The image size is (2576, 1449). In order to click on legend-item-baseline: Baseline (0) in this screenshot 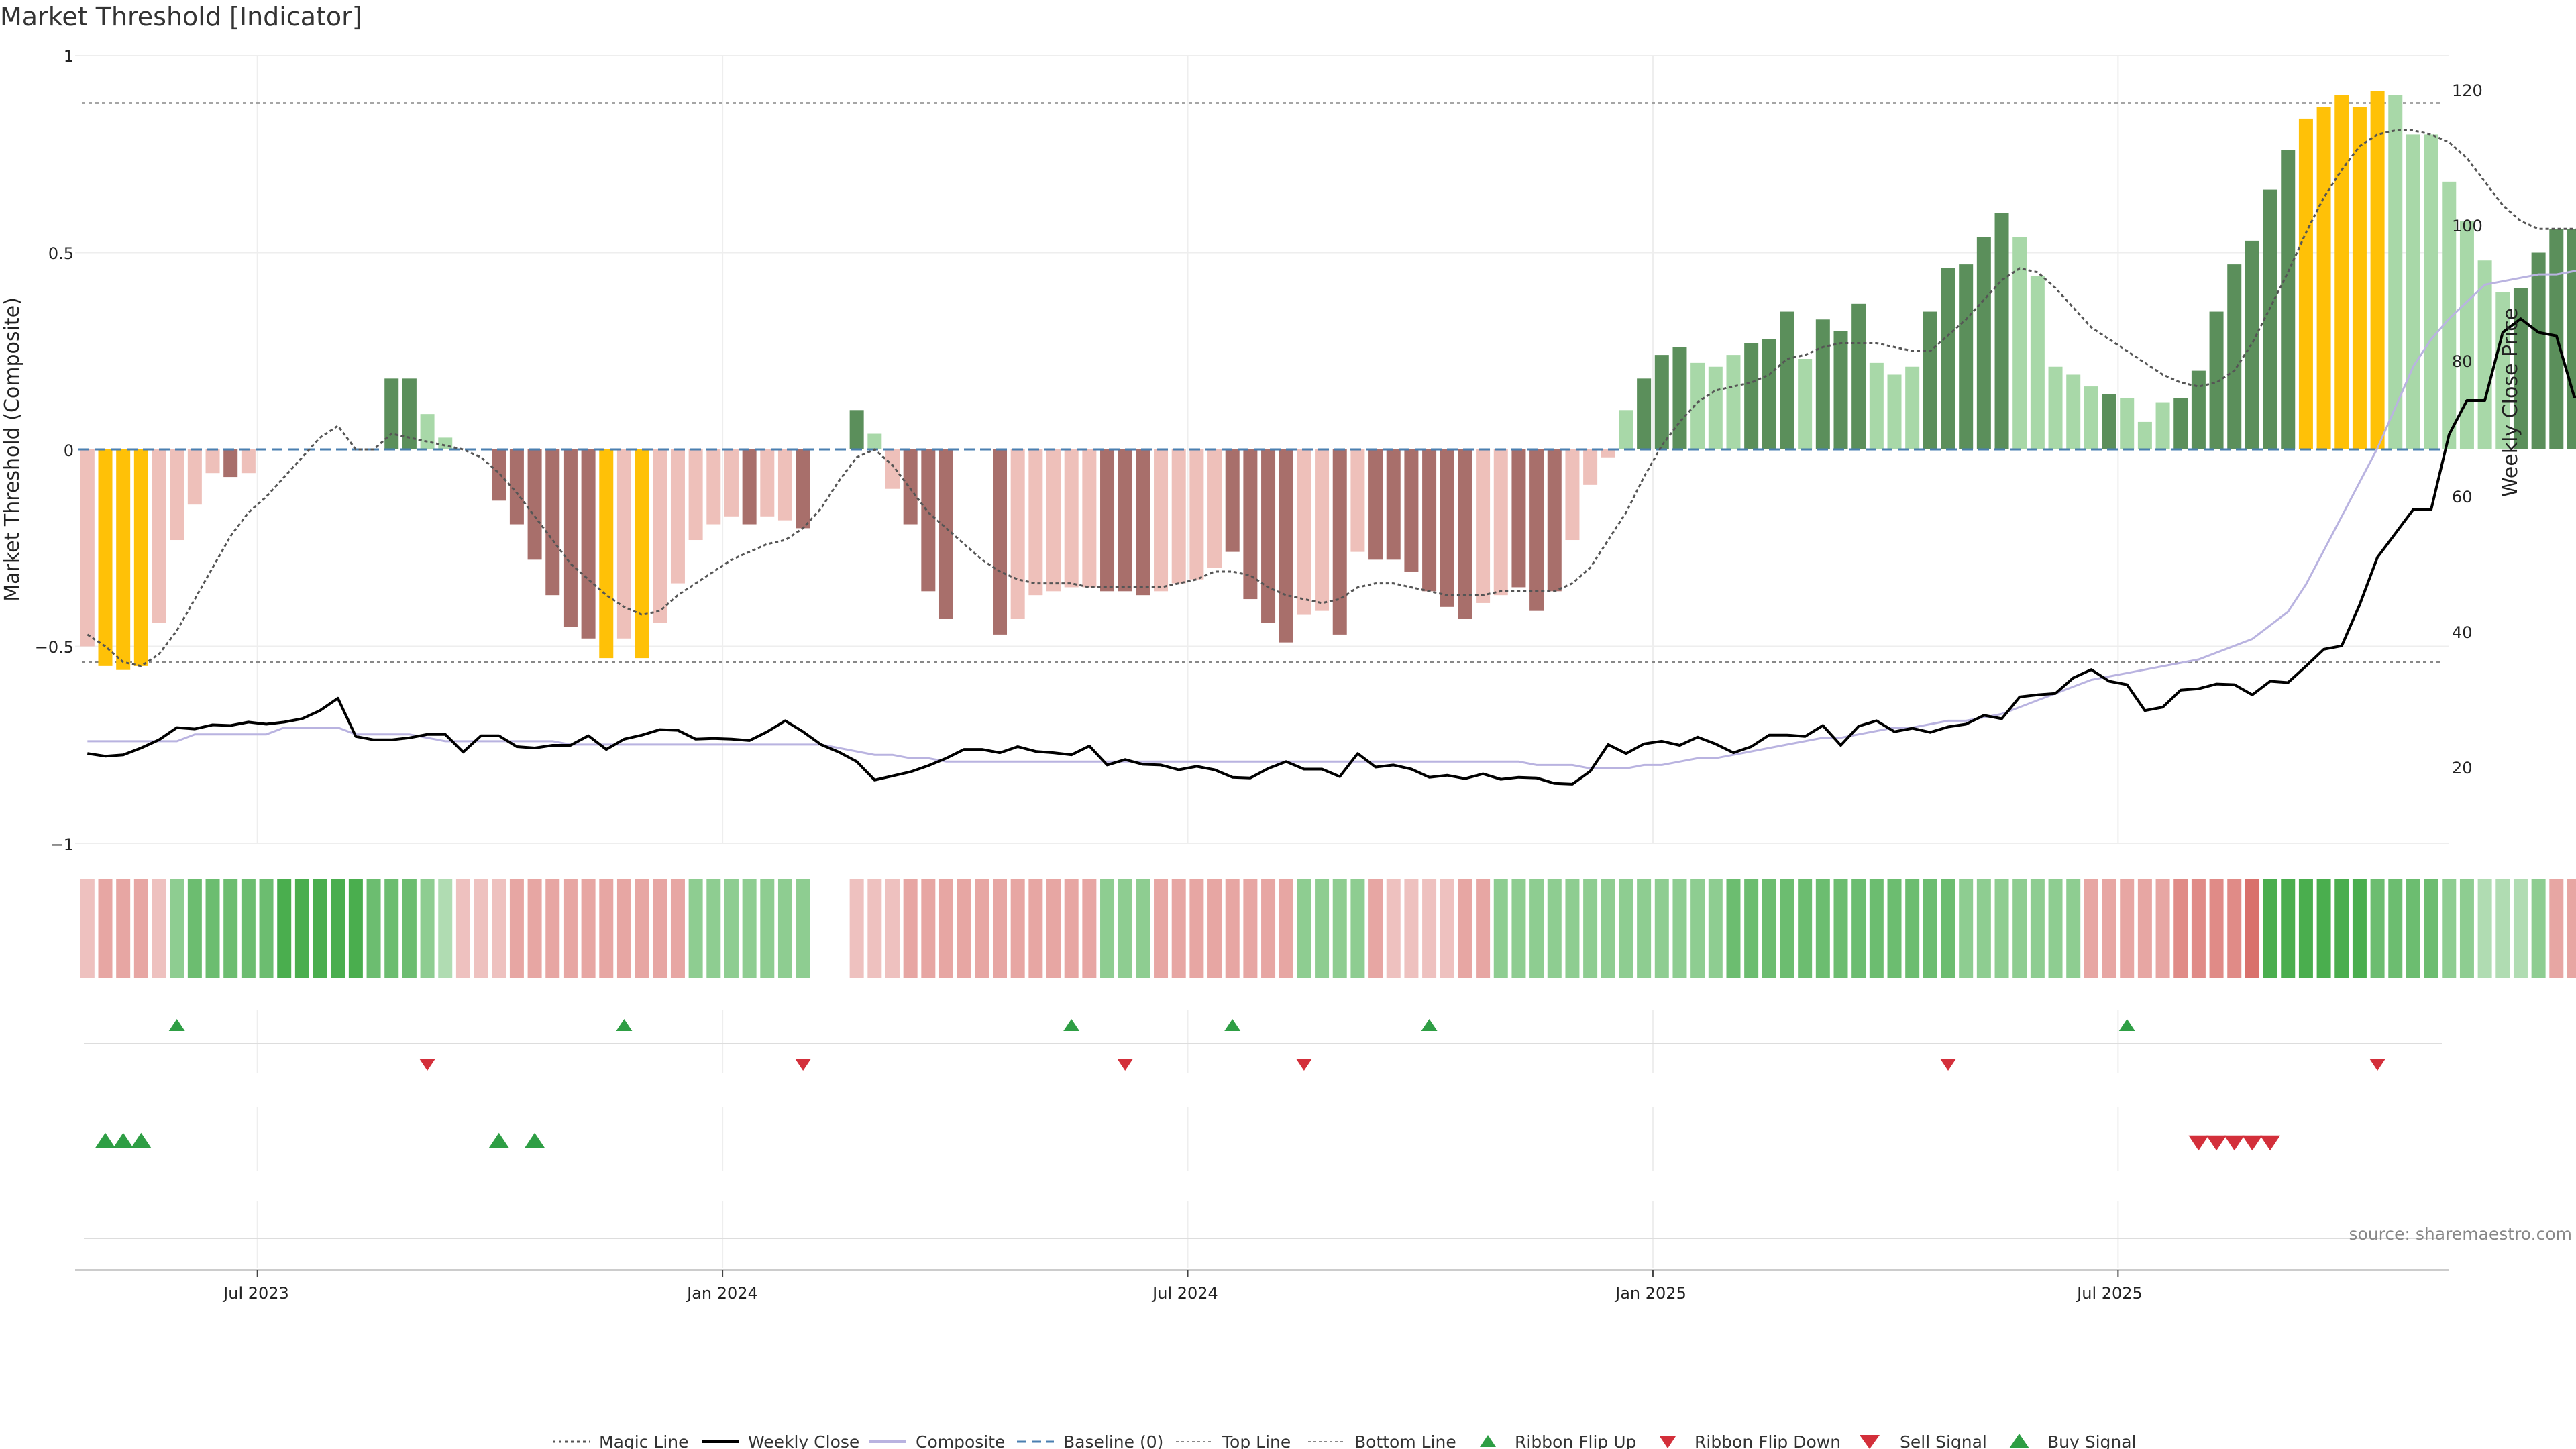, I will do `click(1090, 1440)`.